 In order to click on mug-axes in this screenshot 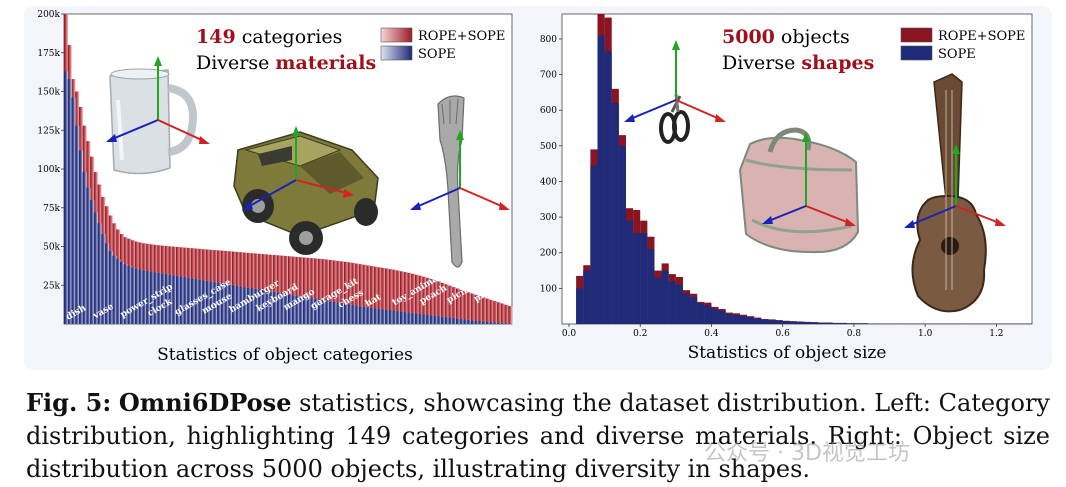, I will do `click(158, 100)`.